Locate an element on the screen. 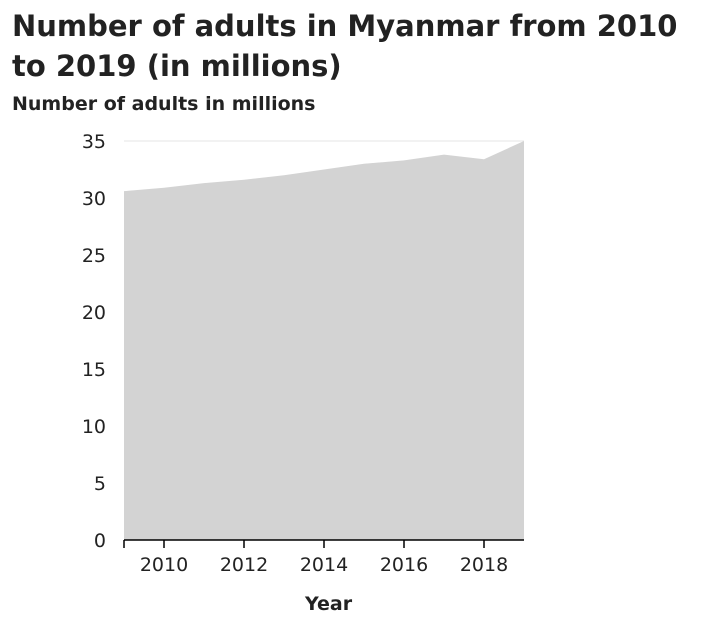 The height and width of the screenshot is (628, 704). x-tick-label: 2010 is located at coordinates (164, 565).